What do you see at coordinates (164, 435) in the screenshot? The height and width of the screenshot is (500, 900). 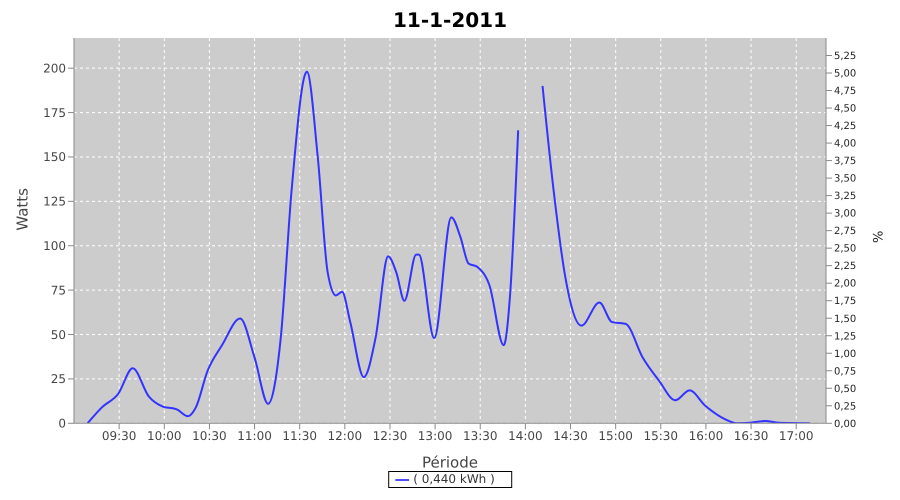 I see `x-tick-label: 10:00` at bounding box center [164, 435].